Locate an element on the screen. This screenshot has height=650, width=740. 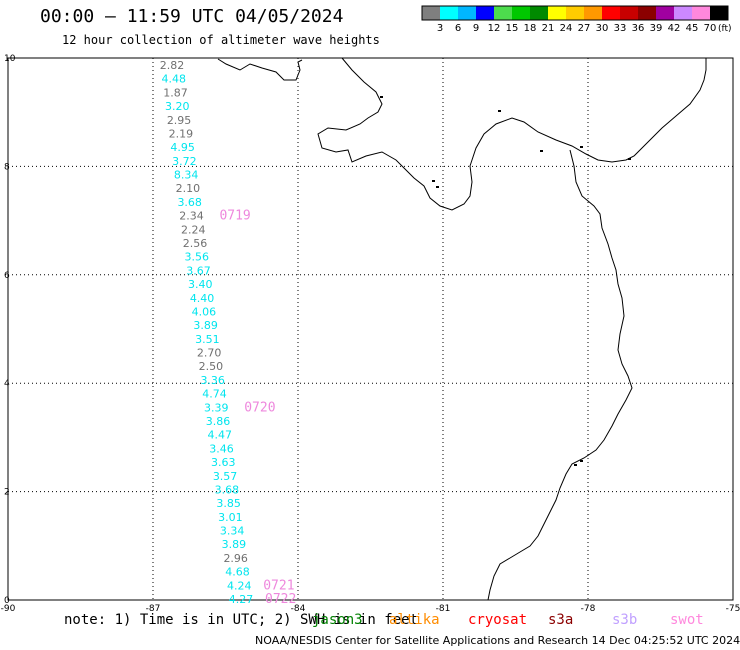
colorbar-tick-label: 9 is located at coordinates (476, 28).